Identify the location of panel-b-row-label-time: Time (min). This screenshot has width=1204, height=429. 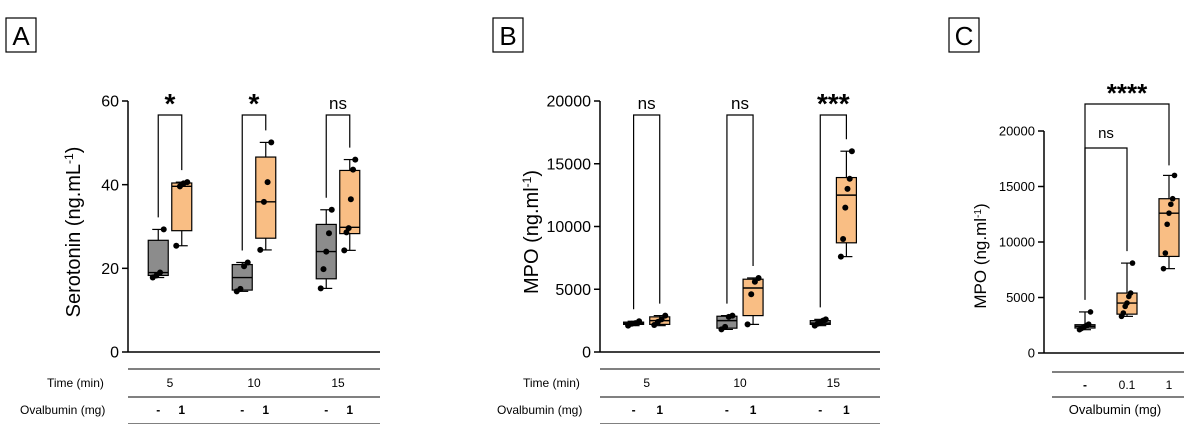
(551, 383).